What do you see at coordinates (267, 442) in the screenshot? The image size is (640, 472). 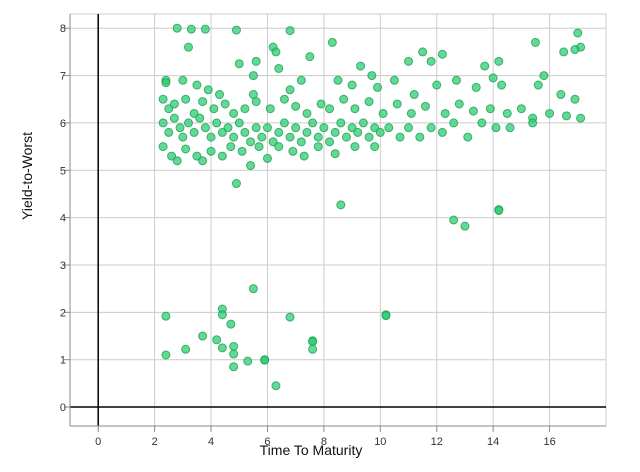 I see `x-tick-label: 6` at bounding box center [267, 442].